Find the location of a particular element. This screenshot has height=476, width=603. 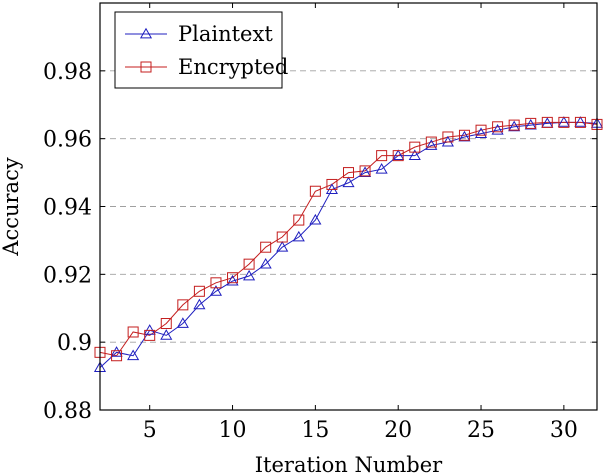

y-tick-label: 0.98 is located at coordinates (67, 72).